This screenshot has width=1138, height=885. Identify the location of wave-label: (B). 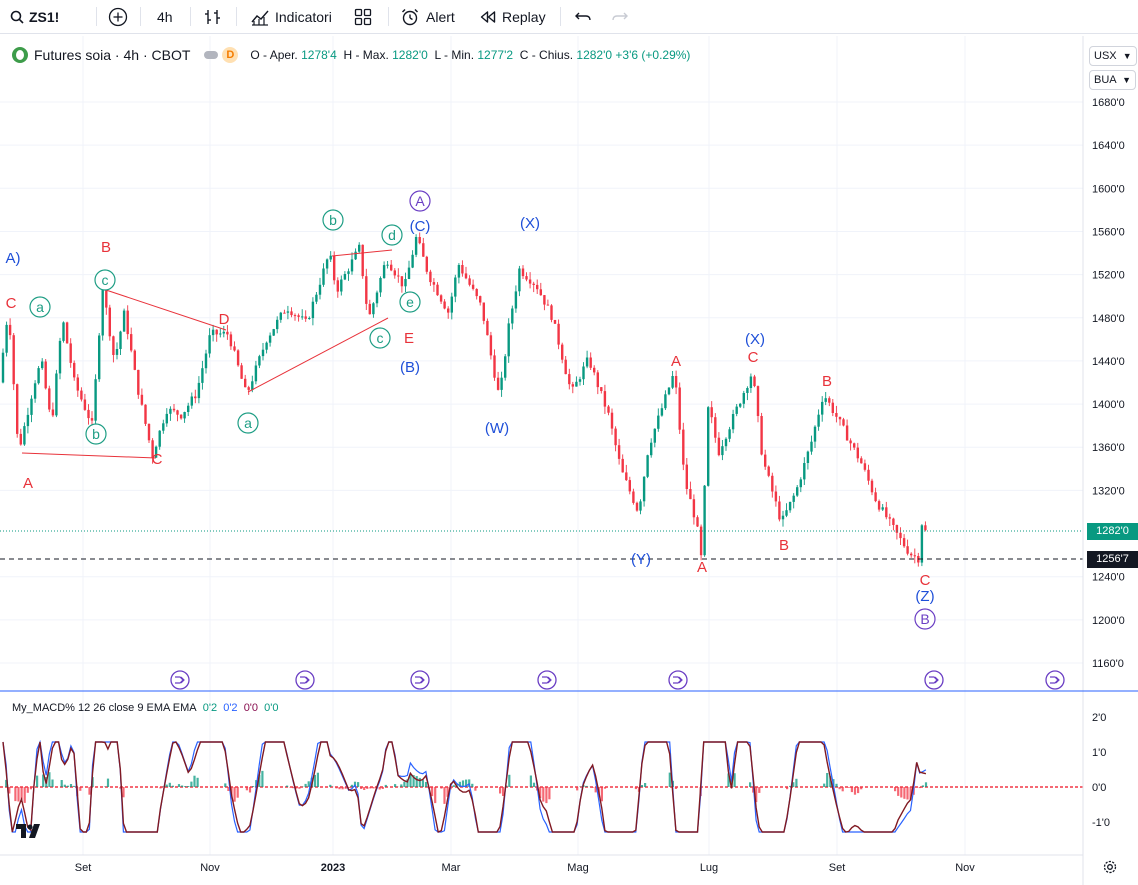
(410, 367).